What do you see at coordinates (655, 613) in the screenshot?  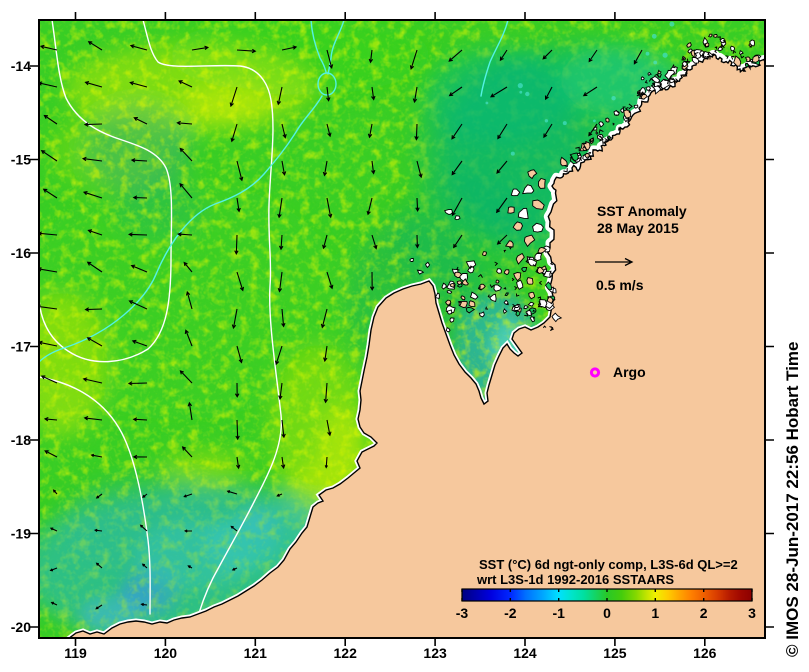 I see `svg-text: 1` at bounding box center [655, 613].